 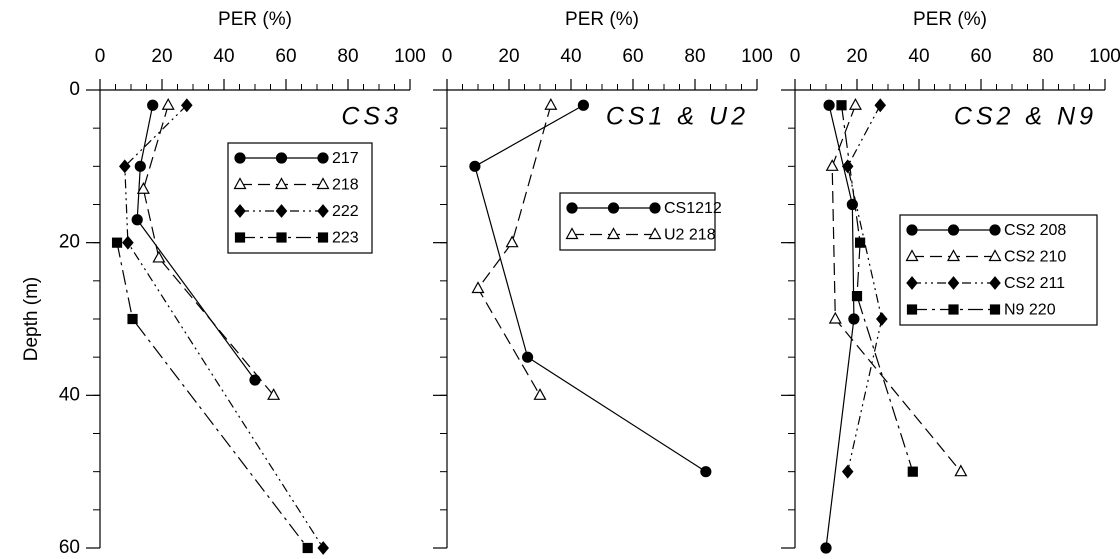 I want to click on legend-label: CS2 211, so click(x=1034, y=283).